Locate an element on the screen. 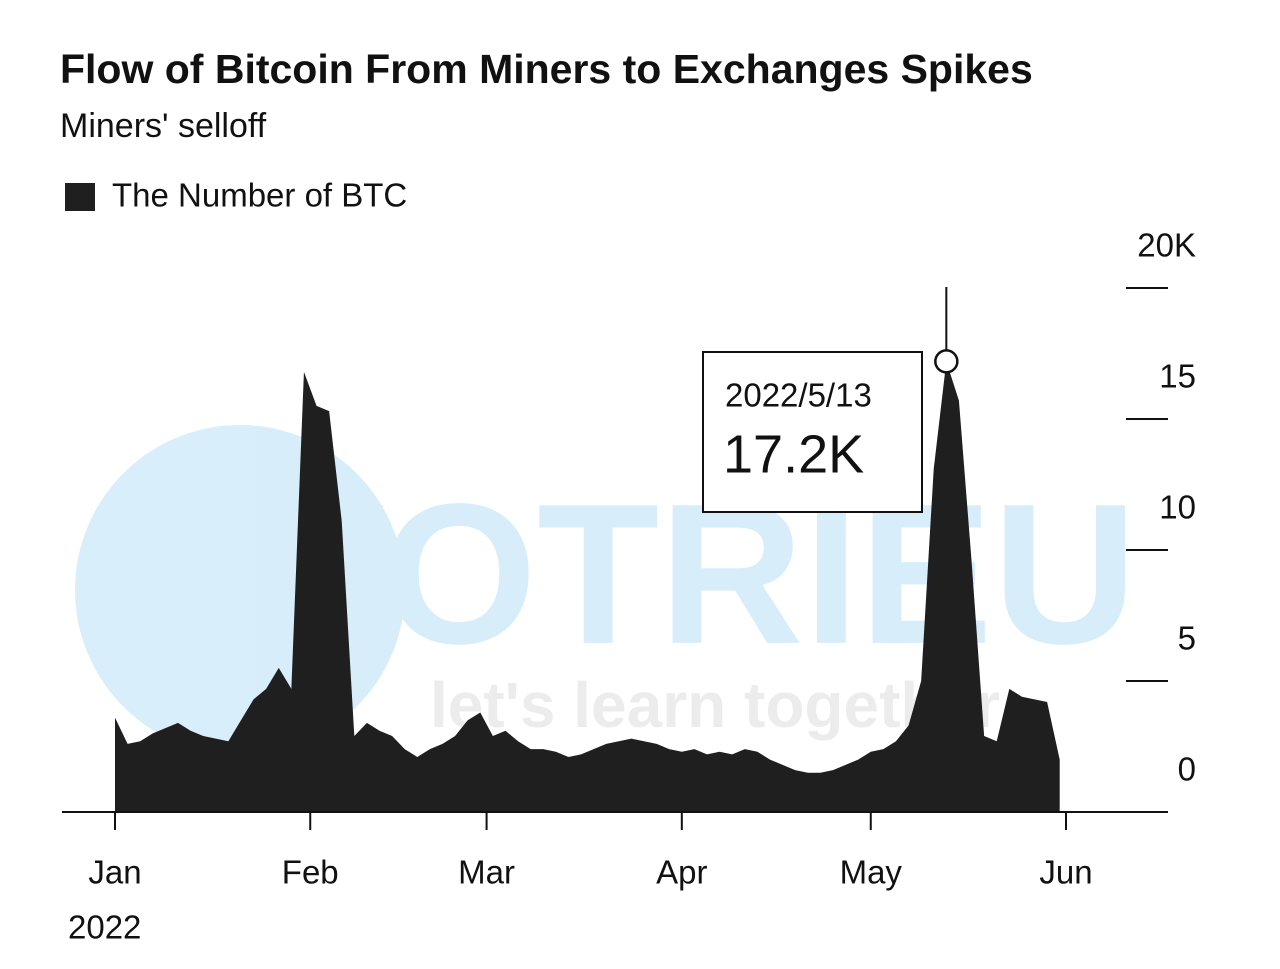 The image size is (1280, 969). chart-subtitle: Miners' selloff is located at coordinates (163, 126).